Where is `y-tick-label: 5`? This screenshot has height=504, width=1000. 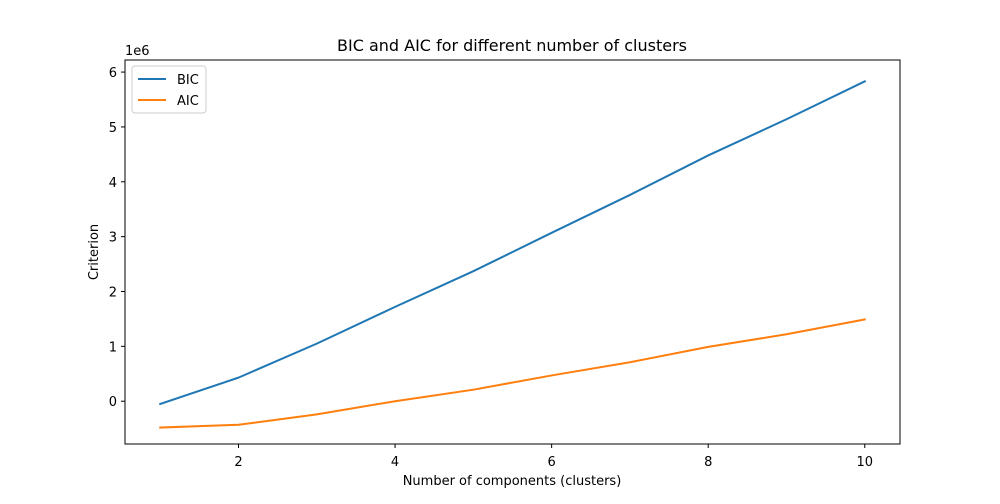 y-tick-label: 5 is located at coordinates (113, 128).